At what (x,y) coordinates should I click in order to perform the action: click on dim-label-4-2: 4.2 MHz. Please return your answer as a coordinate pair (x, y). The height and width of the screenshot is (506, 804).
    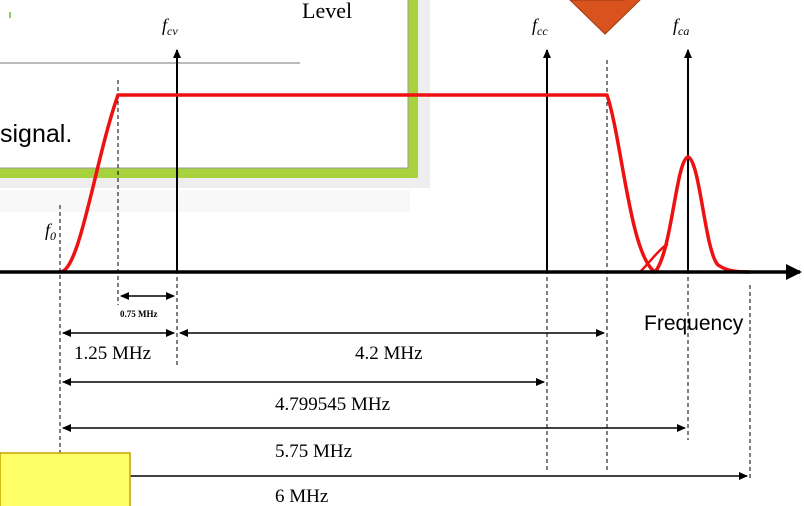
    Looking at the image, I should click on (389, 353).